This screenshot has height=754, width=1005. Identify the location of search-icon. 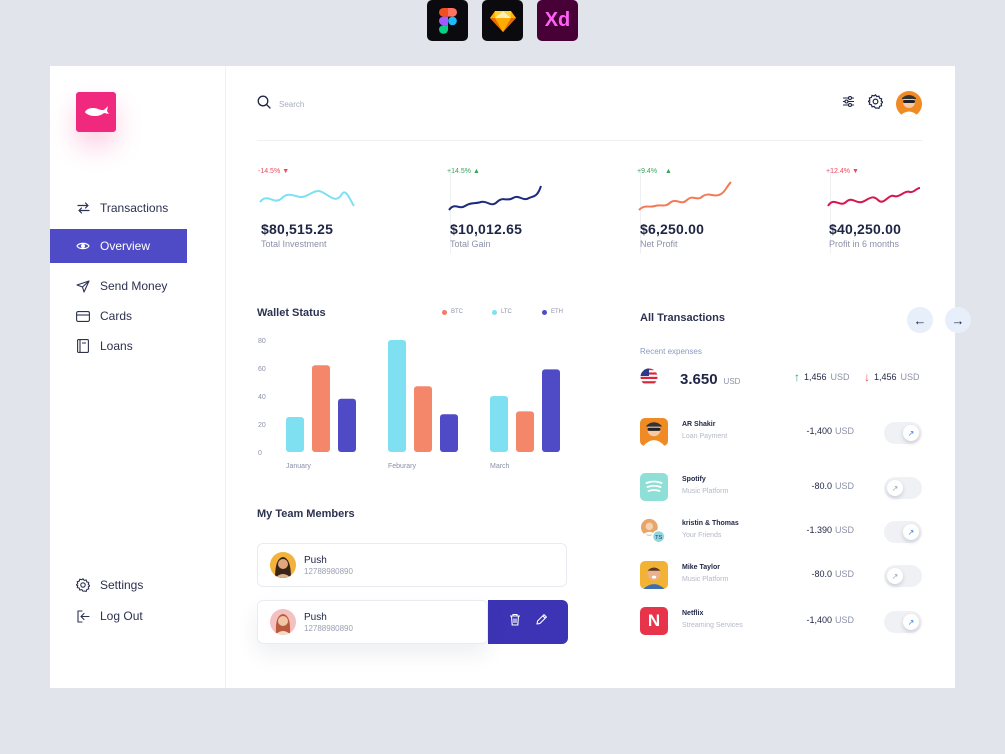
(264, 104).